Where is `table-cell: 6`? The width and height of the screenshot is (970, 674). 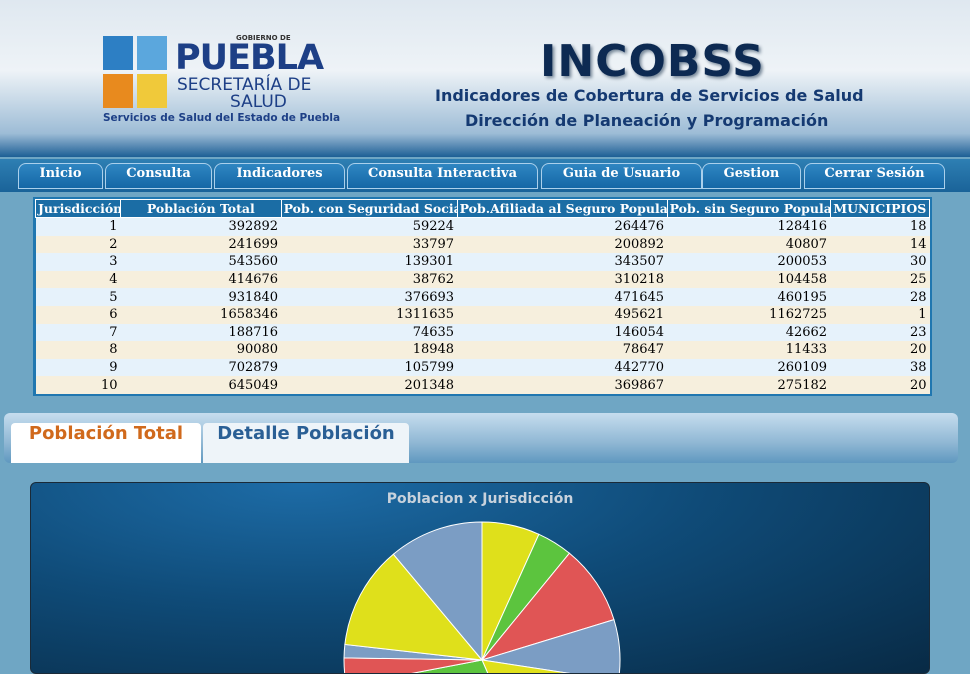 table-cell: 6 is located at coordinates (78, 314).